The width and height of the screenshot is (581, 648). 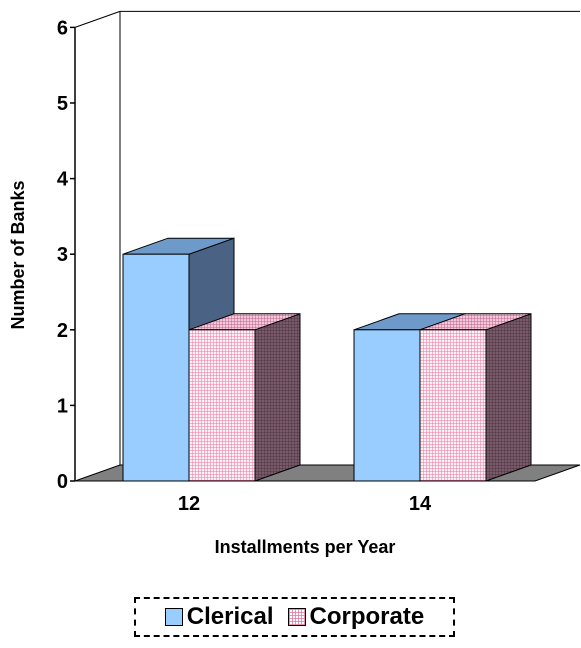 I want to click on legend-label-corporate: Corporate, so click(x=367, y=616).